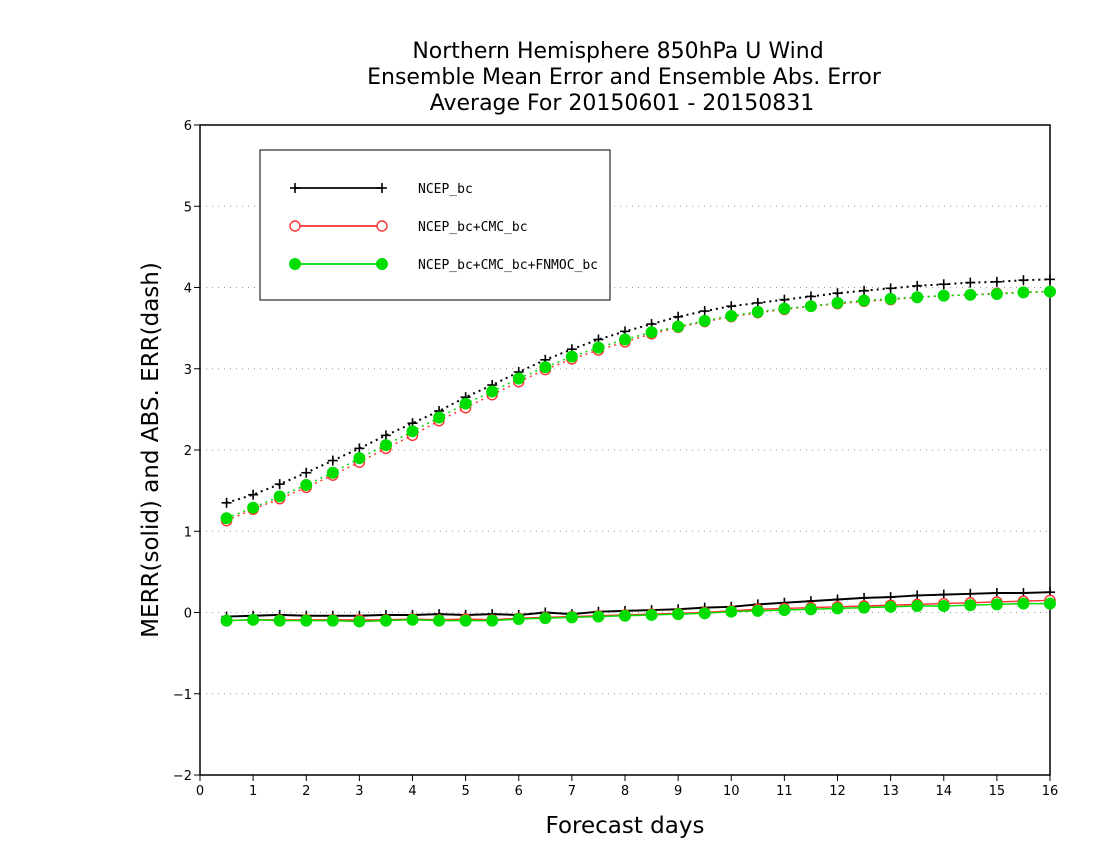  I want to click on x-tick-label: 10, so click(731, 791).